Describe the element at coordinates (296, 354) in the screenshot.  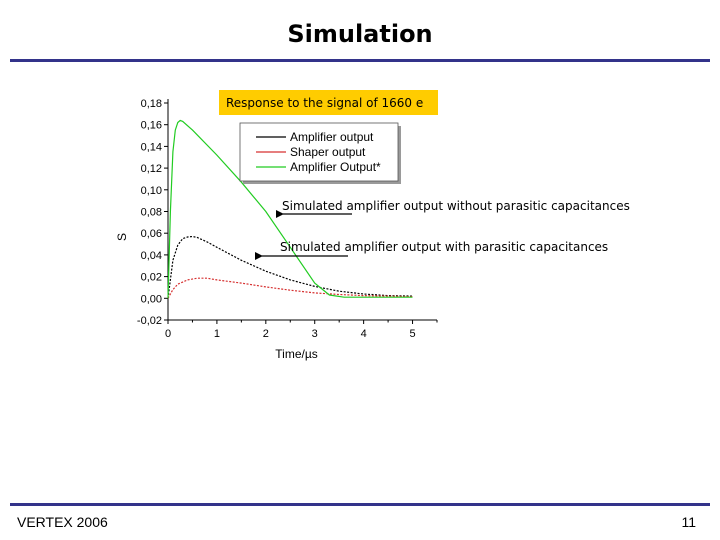
I see `x-axis-title: Time/µs` at that location.